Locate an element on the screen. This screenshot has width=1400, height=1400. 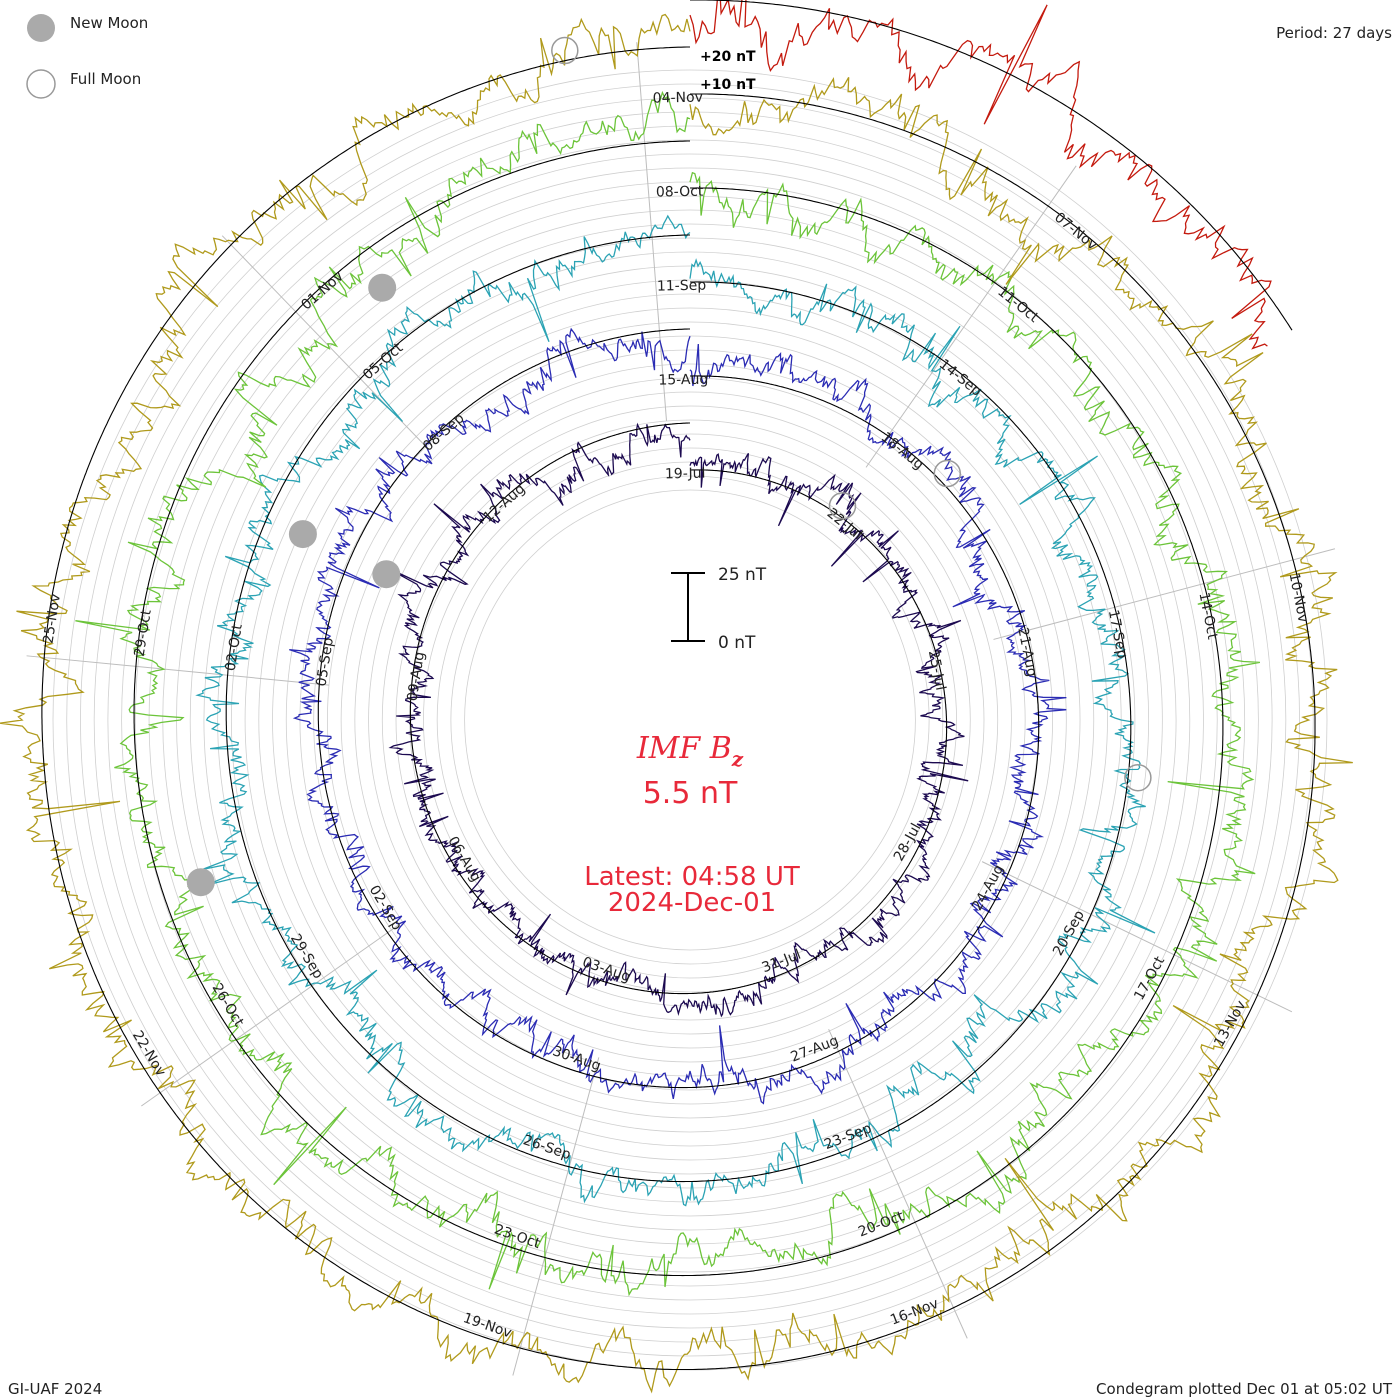
footer-left: GI-UAF 2024 is located at coordinates (55, 1389).